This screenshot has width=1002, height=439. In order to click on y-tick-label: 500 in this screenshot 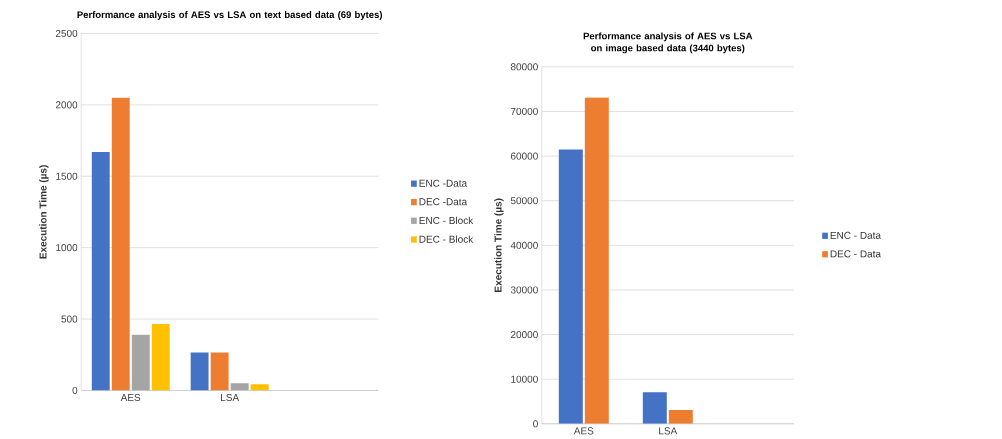, I will do `click(69, 319)`.